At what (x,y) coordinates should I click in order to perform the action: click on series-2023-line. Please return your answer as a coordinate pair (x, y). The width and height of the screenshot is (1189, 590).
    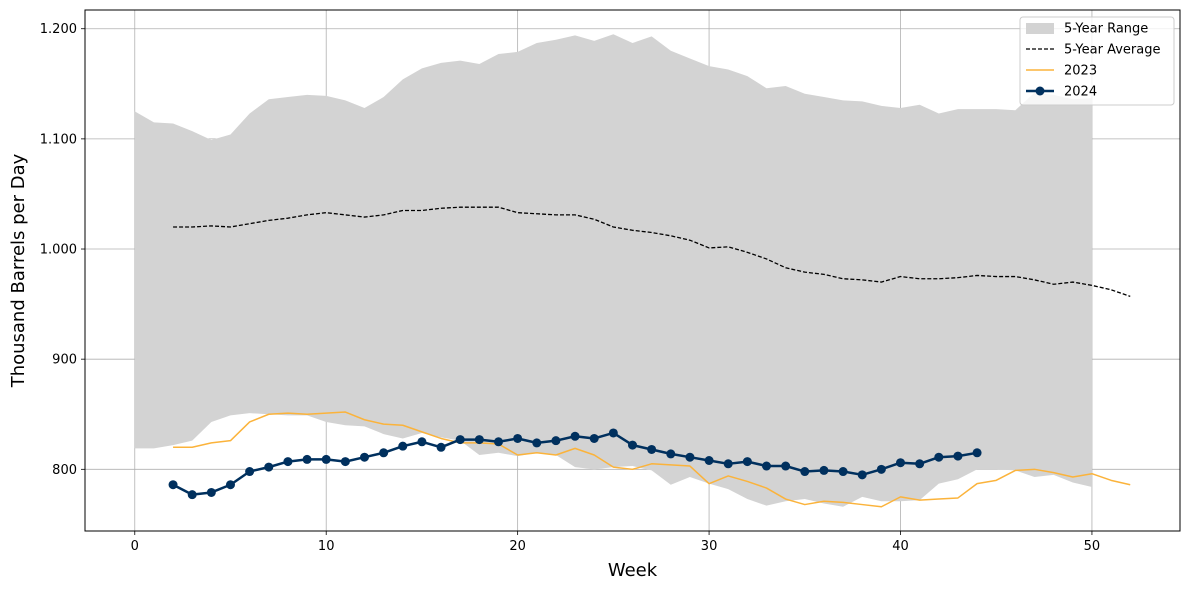
    Looking at the image, I should click on (652, 459).